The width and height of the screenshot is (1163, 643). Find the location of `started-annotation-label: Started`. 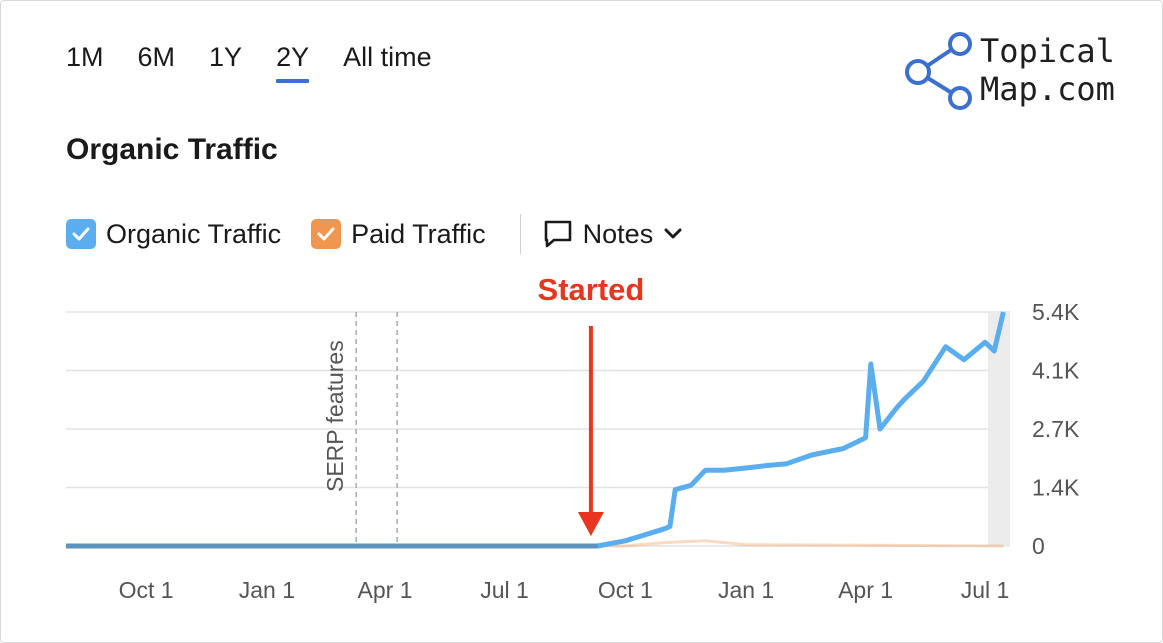

started-annotation-label: Started is located at coordinates (591, 289).